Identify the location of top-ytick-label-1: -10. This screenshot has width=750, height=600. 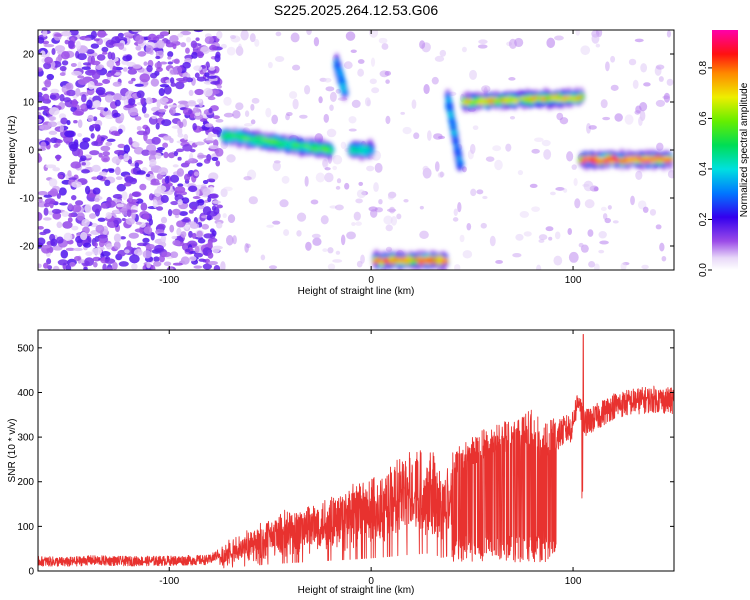
(27, 199).